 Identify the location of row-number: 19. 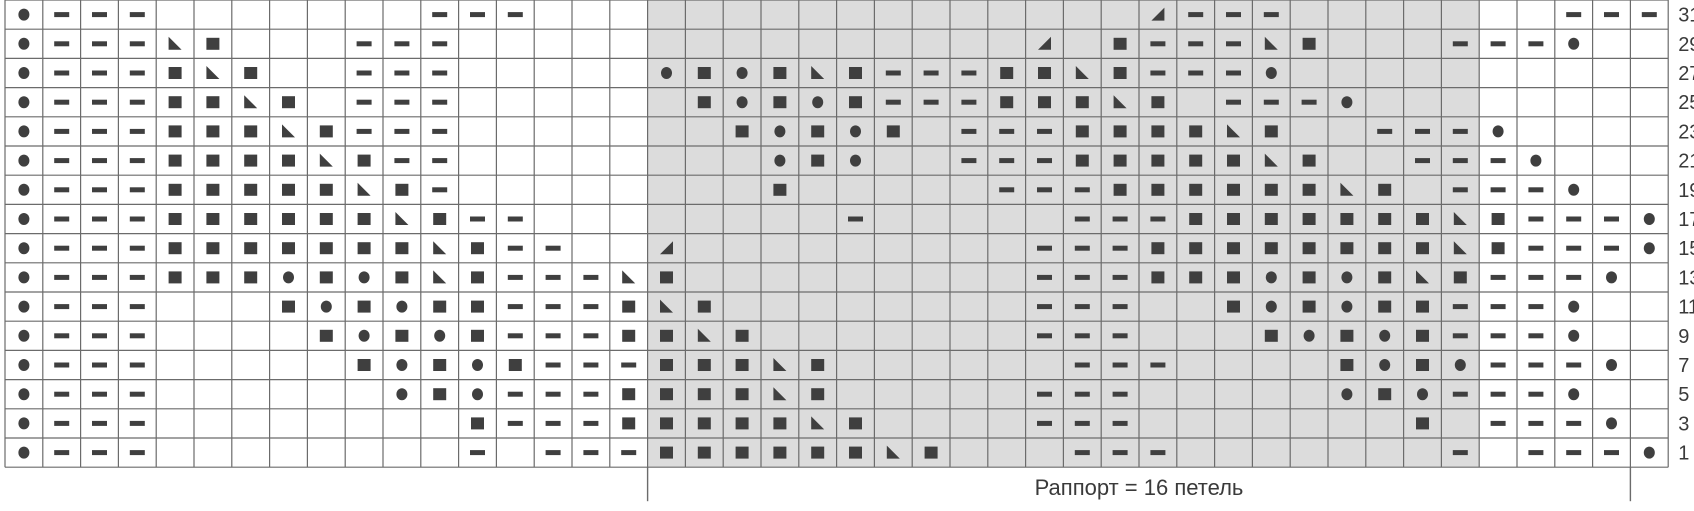
(1686, 191).